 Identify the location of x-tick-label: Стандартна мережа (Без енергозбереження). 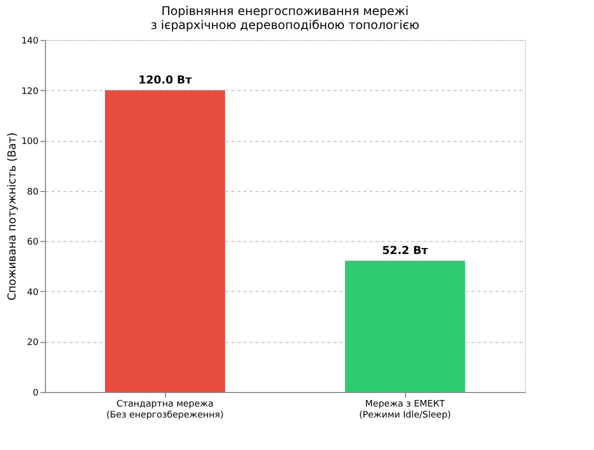
(165, 410).